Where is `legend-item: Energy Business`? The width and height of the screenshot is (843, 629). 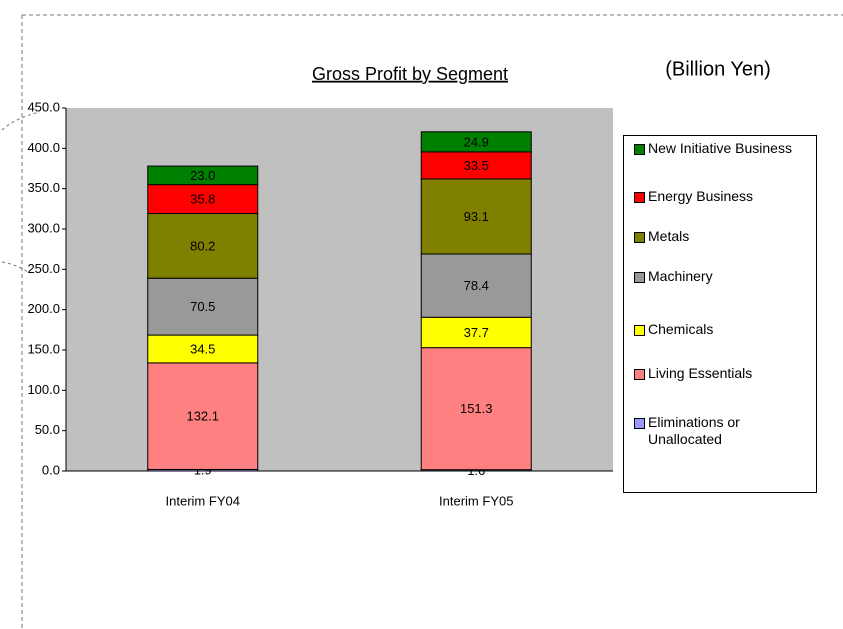
legend-item: Energy Business is located at coordinates (721, 196).